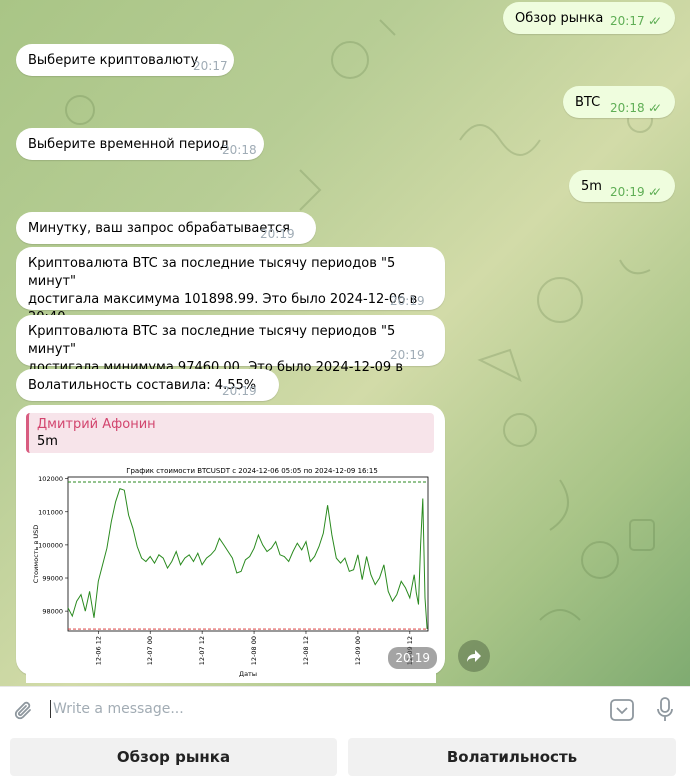 This screenshot has height=780, width=690. I want to click on y-tick-label: 101000, so click(50, 512).